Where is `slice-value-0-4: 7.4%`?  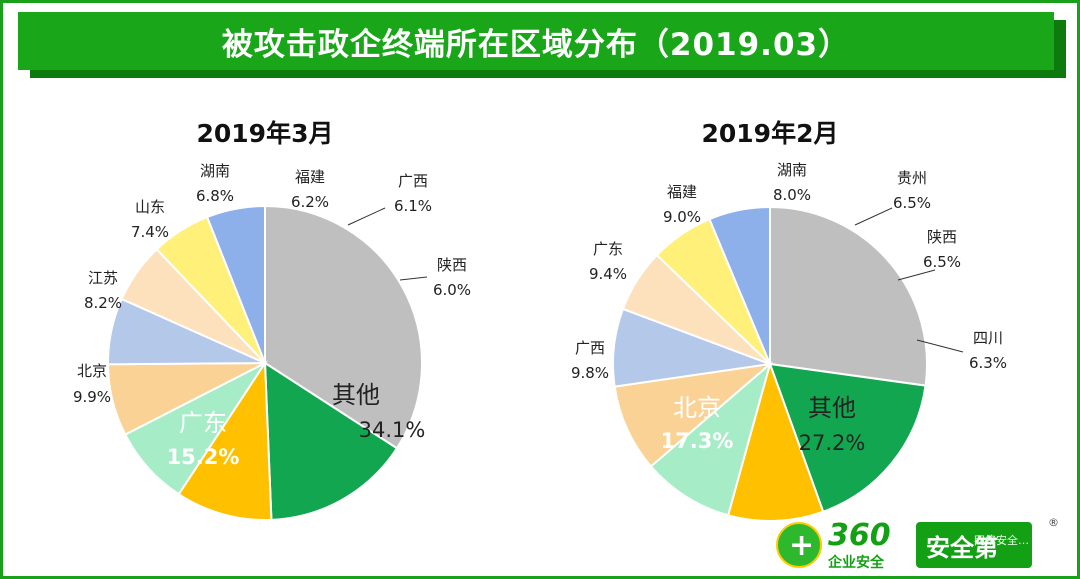
slice-value-0-4: 7.4% is located at coordinates (150, 232).